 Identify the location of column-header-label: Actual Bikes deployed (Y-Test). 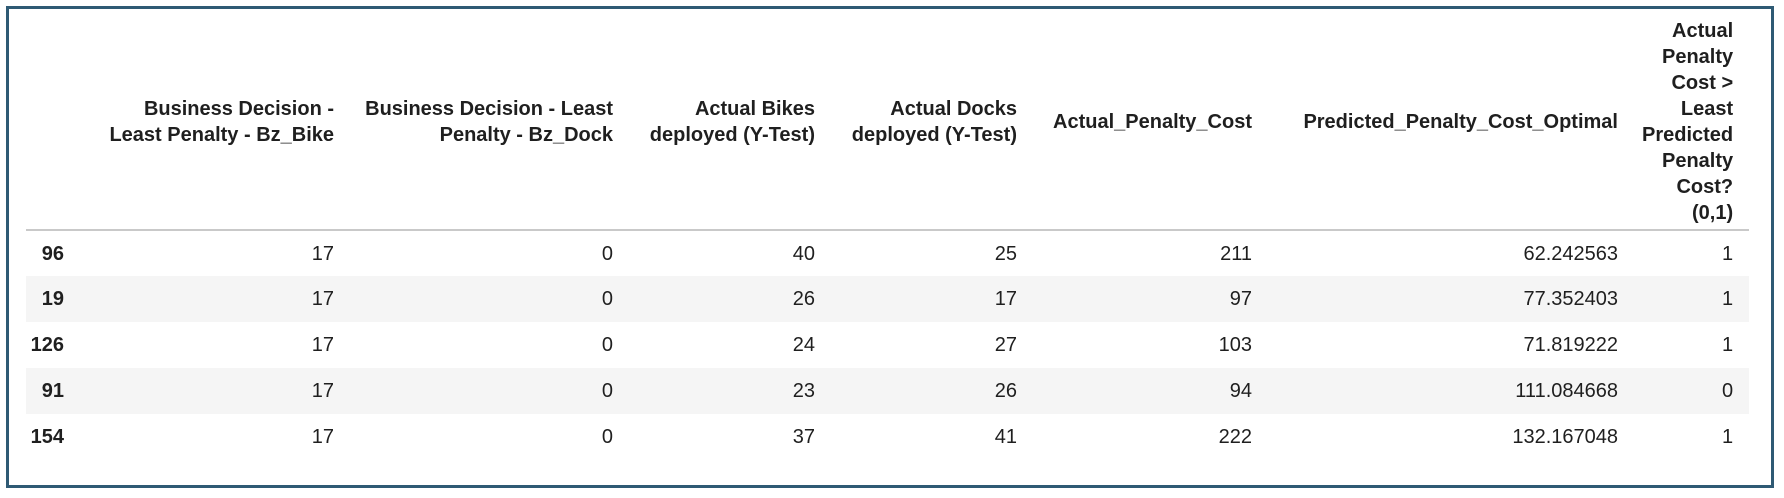
(732, 122).